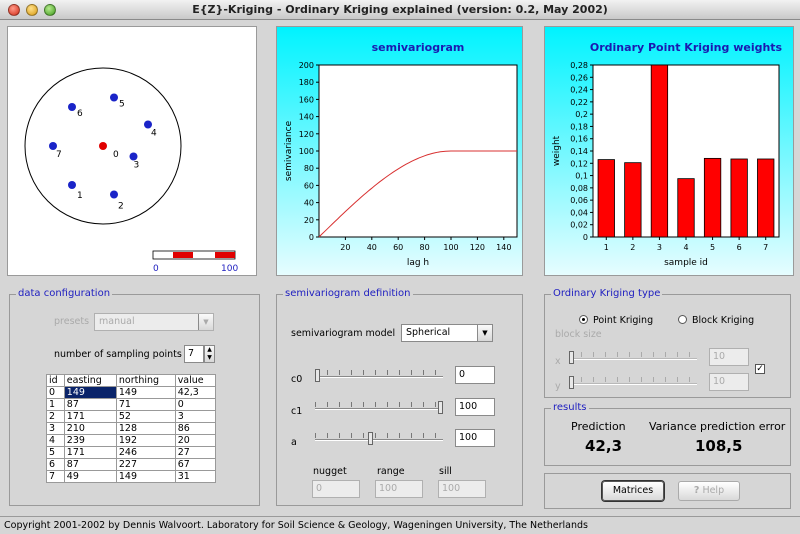 Image resolution: width=800 pixels, height=534 pixels. I want to click on table-row: 1 87 71 0, so click(131, 404).